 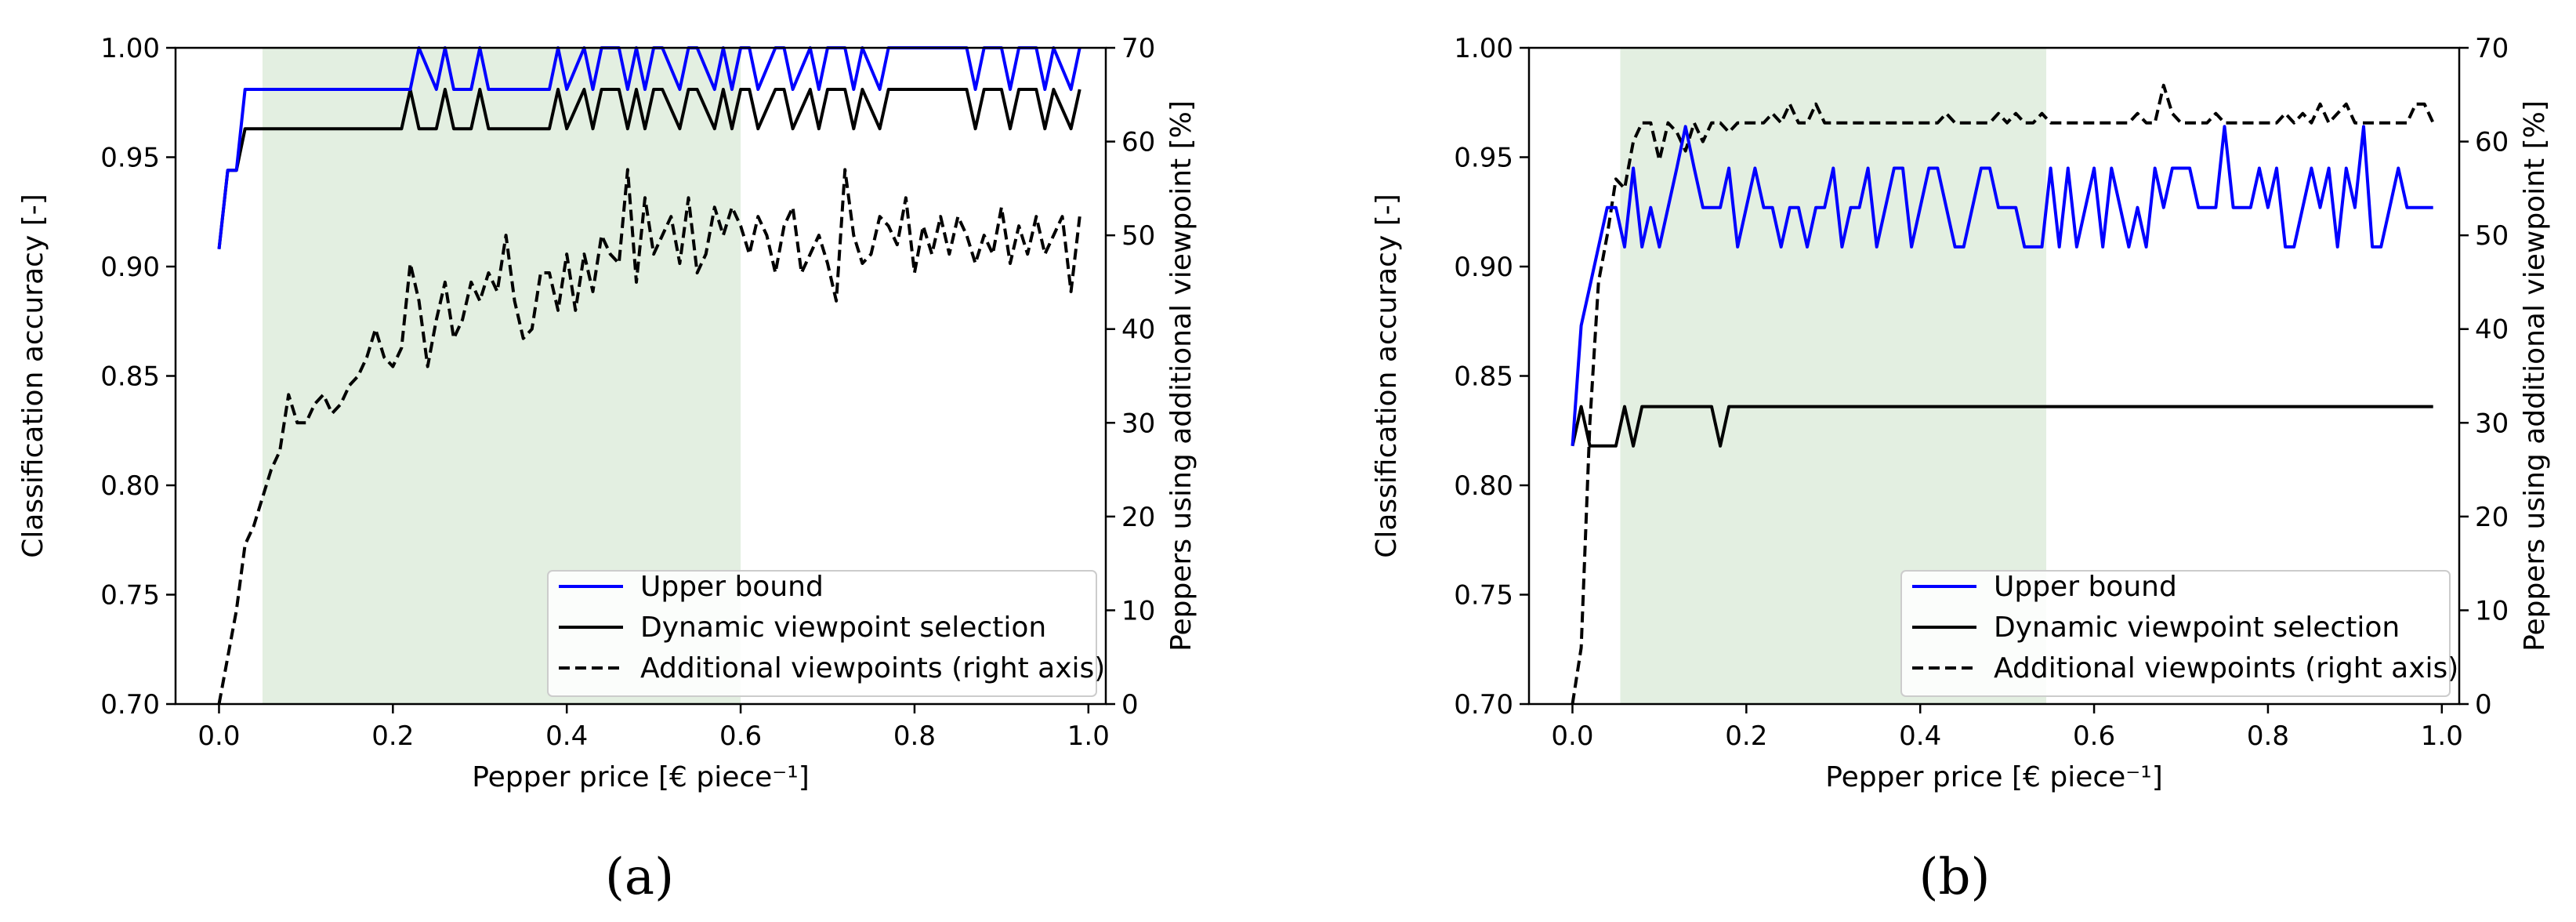 I want to click on panel-label: (b), so click(x=1955, y=877).